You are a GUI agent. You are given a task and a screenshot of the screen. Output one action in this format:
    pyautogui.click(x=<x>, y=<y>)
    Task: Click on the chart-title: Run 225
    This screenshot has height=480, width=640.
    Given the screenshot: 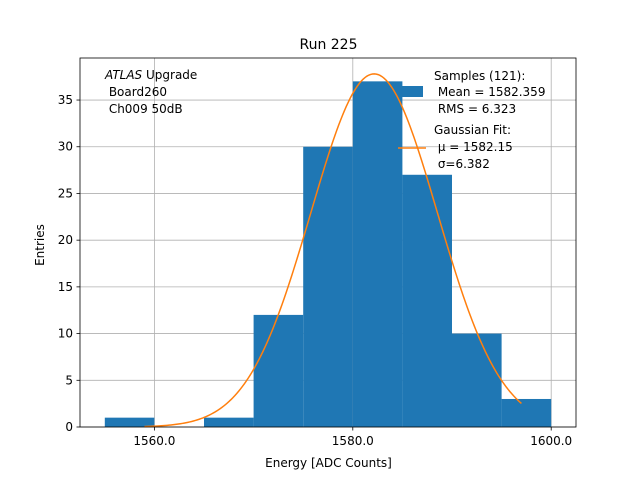 What is the action you would take?
    pyautogui.click(x=328, y=45)
    